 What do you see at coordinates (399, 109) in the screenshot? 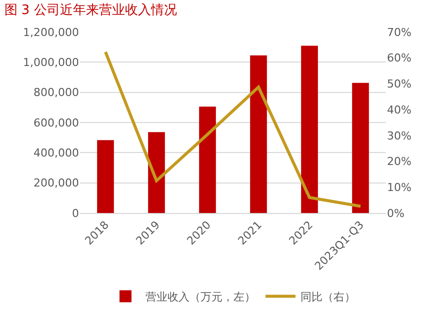
I see `y2-tick-label: 40%` at bounding box center [399, 109].